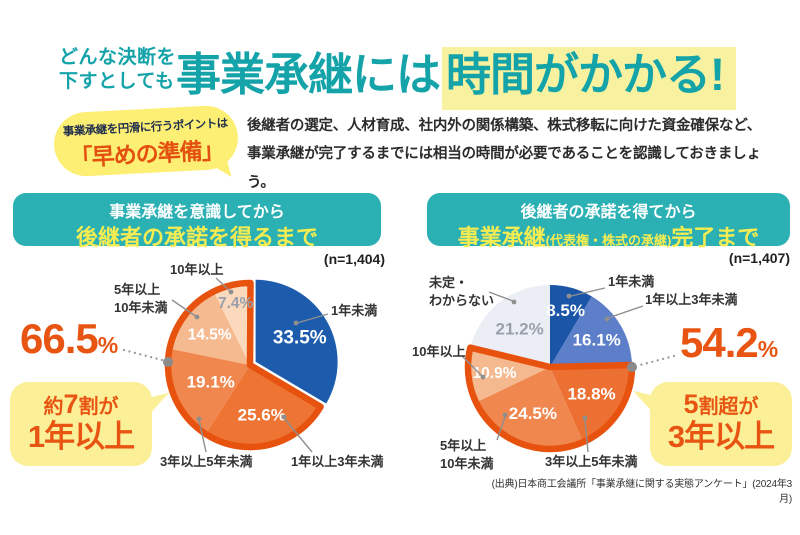 The width and height of the screenshot is (800, 535). I want to click on pie-slice-value: 18.8%, so click(591, 393).